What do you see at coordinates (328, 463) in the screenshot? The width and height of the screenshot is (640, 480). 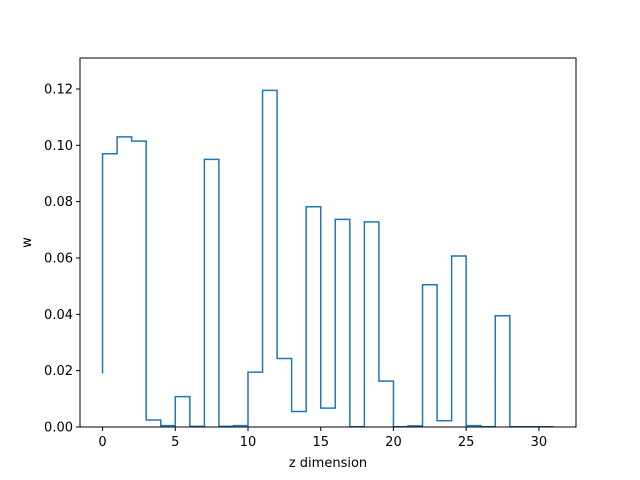 I see `x-axis-label: z dimension` at bounding box center [328, 463].